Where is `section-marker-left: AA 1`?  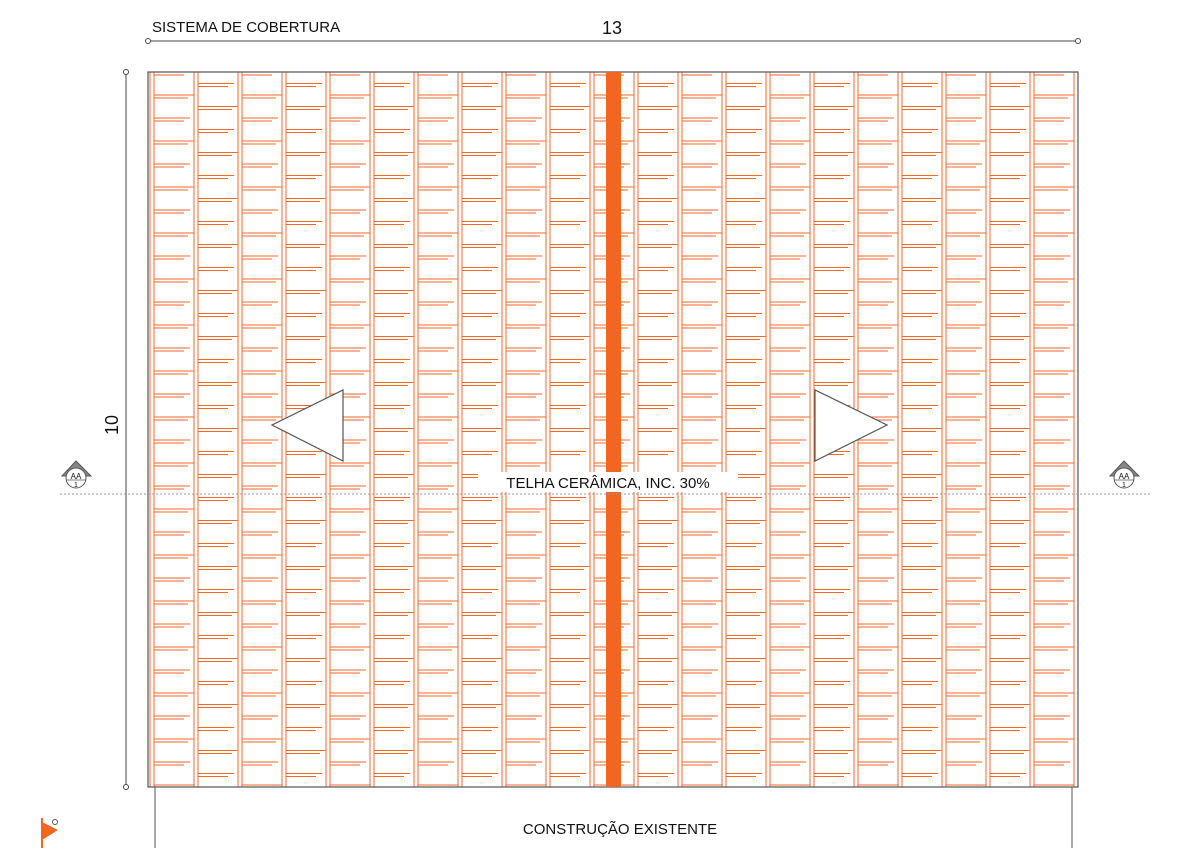
section-marker-left: AA 1 is located at coordinates (76, 474).